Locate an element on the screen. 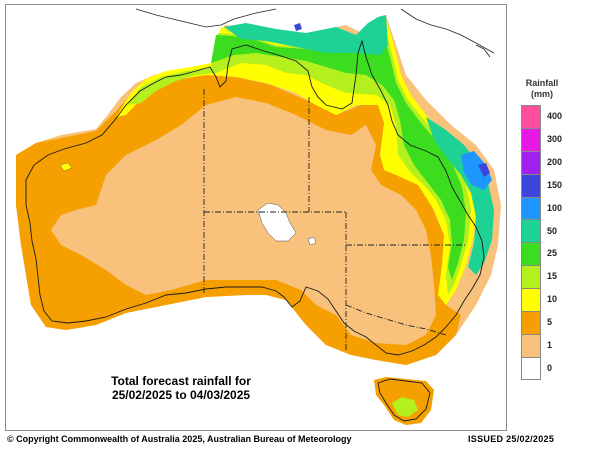 The image size is (601, 455). rainfall-legend: Rainfall (mm) 400 300 200 150 100 50 25 15 10 5 1 0 is located at coordinates (546, 229).